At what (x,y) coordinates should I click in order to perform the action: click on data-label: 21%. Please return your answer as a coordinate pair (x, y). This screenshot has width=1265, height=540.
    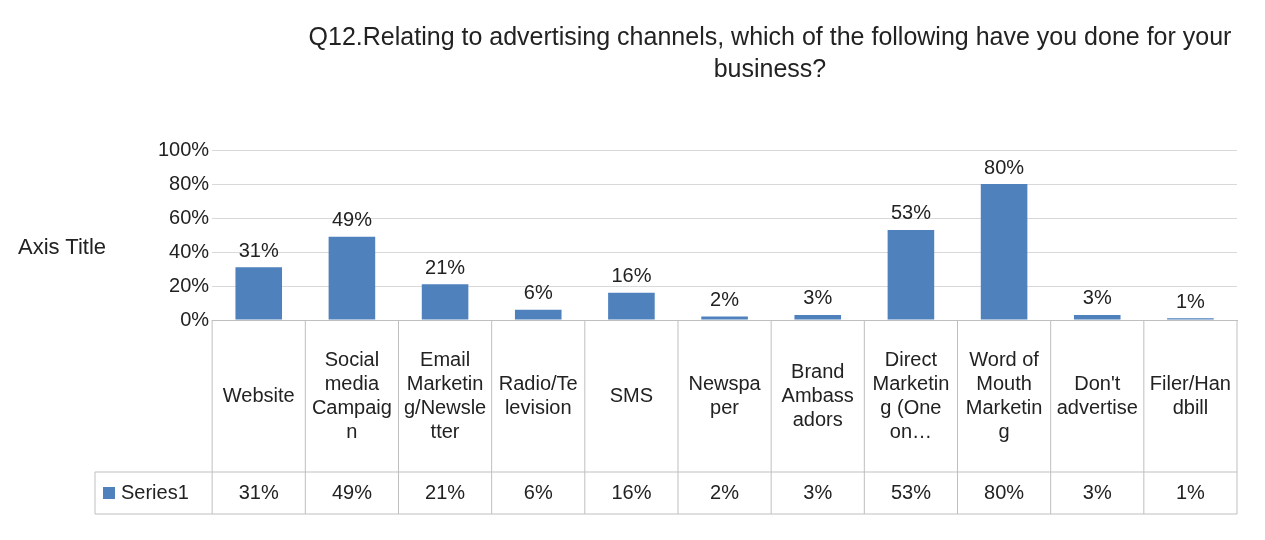
    Looking at the image, I should click on (445, 491).